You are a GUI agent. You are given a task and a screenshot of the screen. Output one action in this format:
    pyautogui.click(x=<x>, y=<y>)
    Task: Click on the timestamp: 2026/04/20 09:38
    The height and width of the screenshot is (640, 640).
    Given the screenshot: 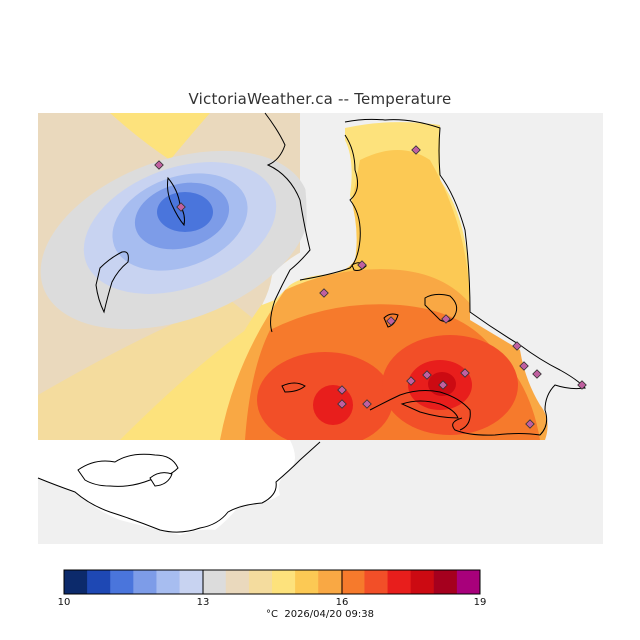 What is the action you would take?
    pyautogui.click(x=329, y=614)
    